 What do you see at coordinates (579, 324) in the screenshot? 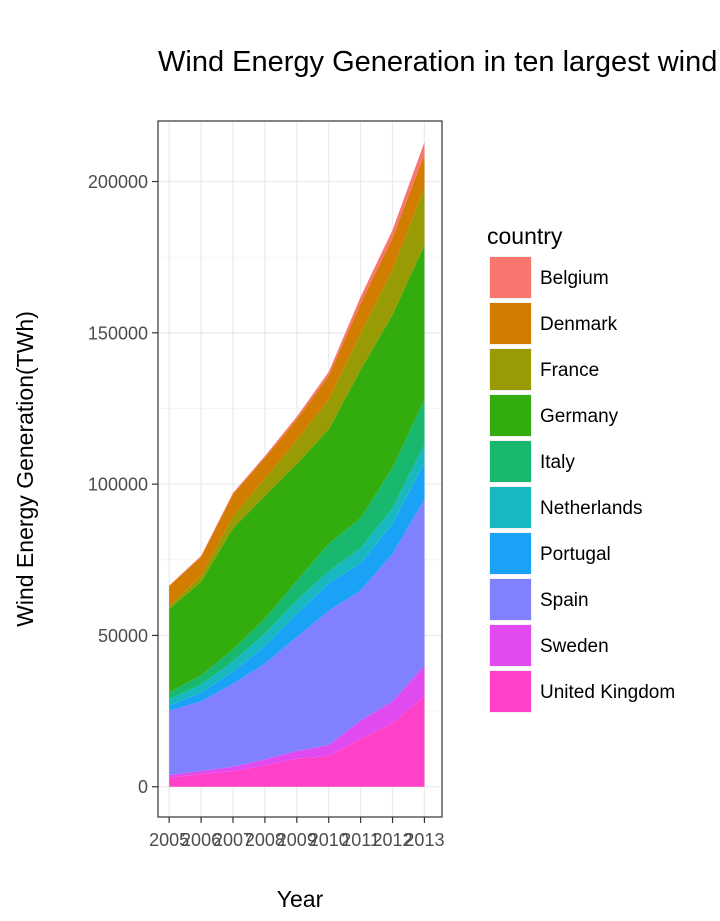
I see `legend-label-denmark: Denmark` at bounding box center [579, 324].